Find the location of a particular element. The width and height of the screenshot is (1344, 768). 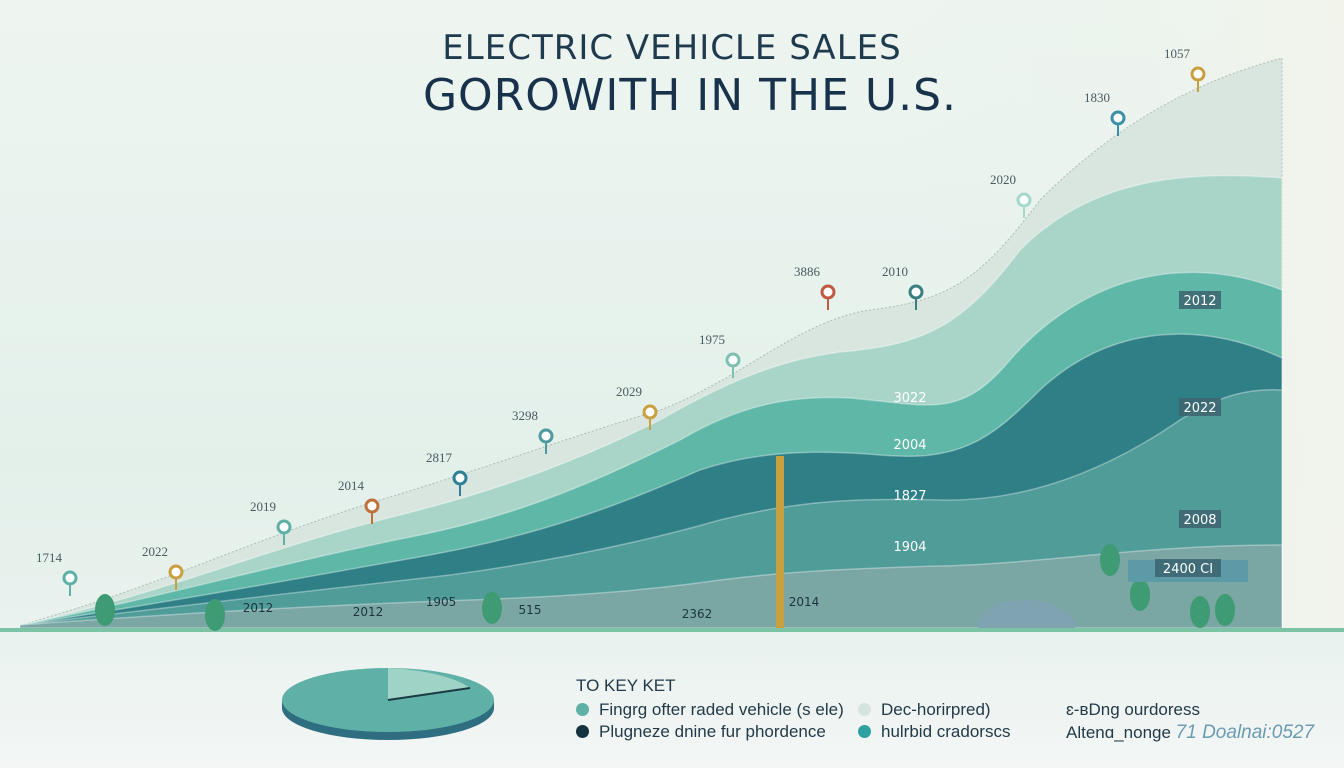

marker-13: 1057 is located at coordinates (1185, 69).